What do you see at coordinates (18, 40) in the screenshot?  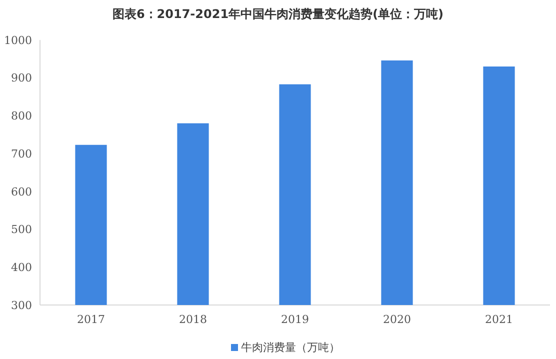 I see `y-tick-label: 1000` at bounding box center [18, 40].